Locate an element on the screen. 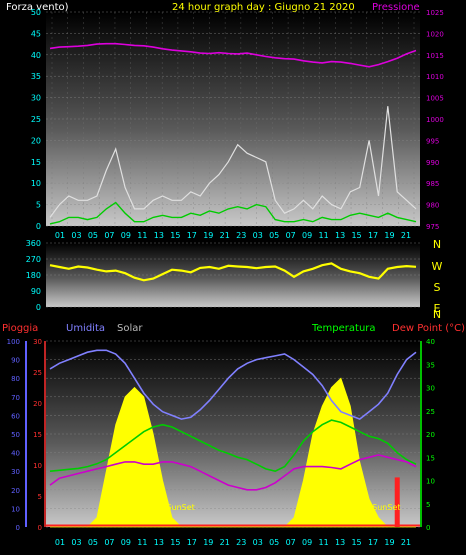 The image size is (466, 555). y2-tick-label: 995 is located at coordinates (432, 141).